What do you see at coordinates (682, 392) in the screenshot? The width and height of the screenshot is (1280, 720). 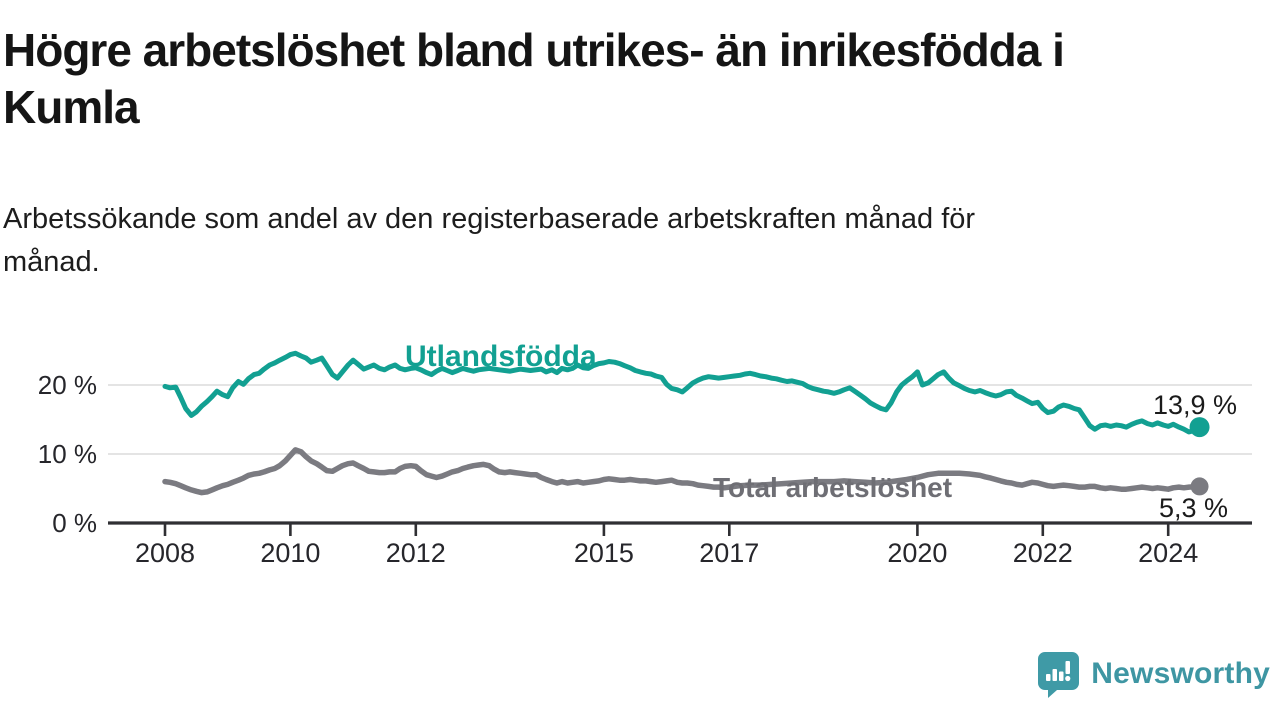 I see `series-line-utlandsfodda` at bounding box center [682, 392].